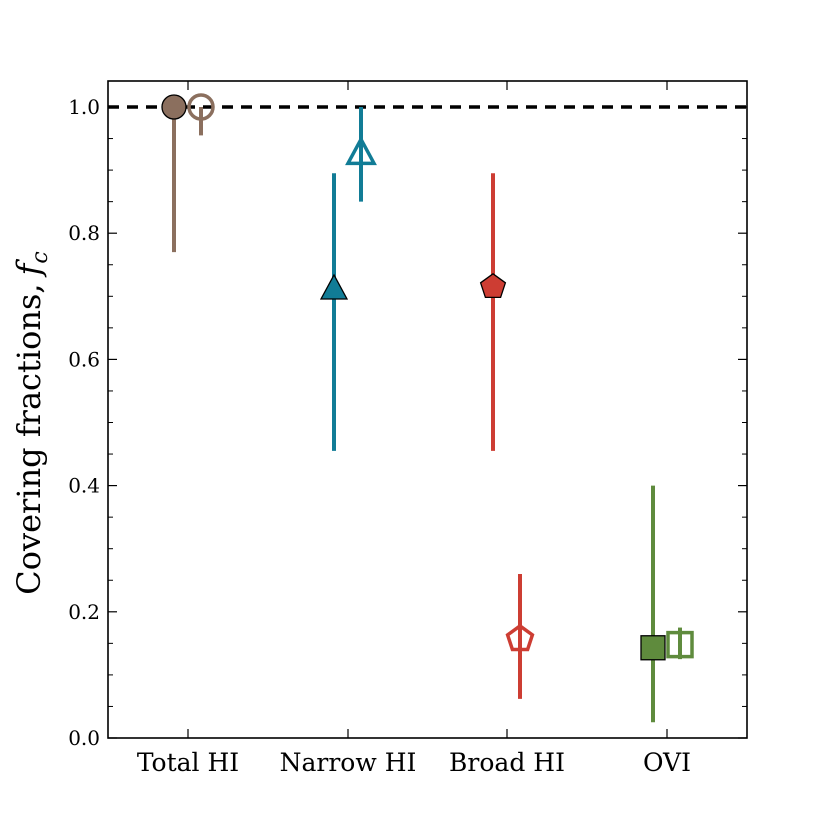  I want to click on marker-triangle-open, so click(361, 150).